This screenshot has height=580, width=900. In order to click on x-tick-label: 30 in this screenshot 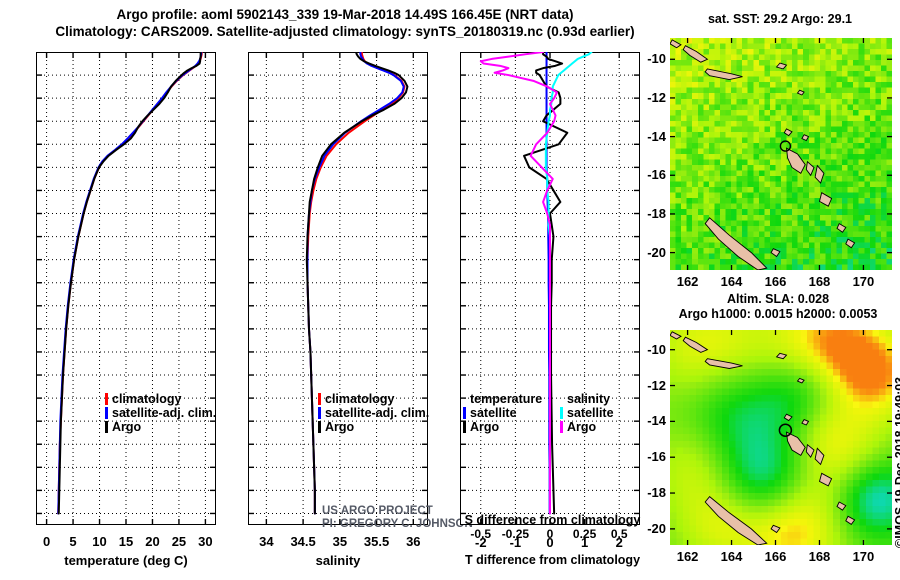, I will do `click(205, 541)`.